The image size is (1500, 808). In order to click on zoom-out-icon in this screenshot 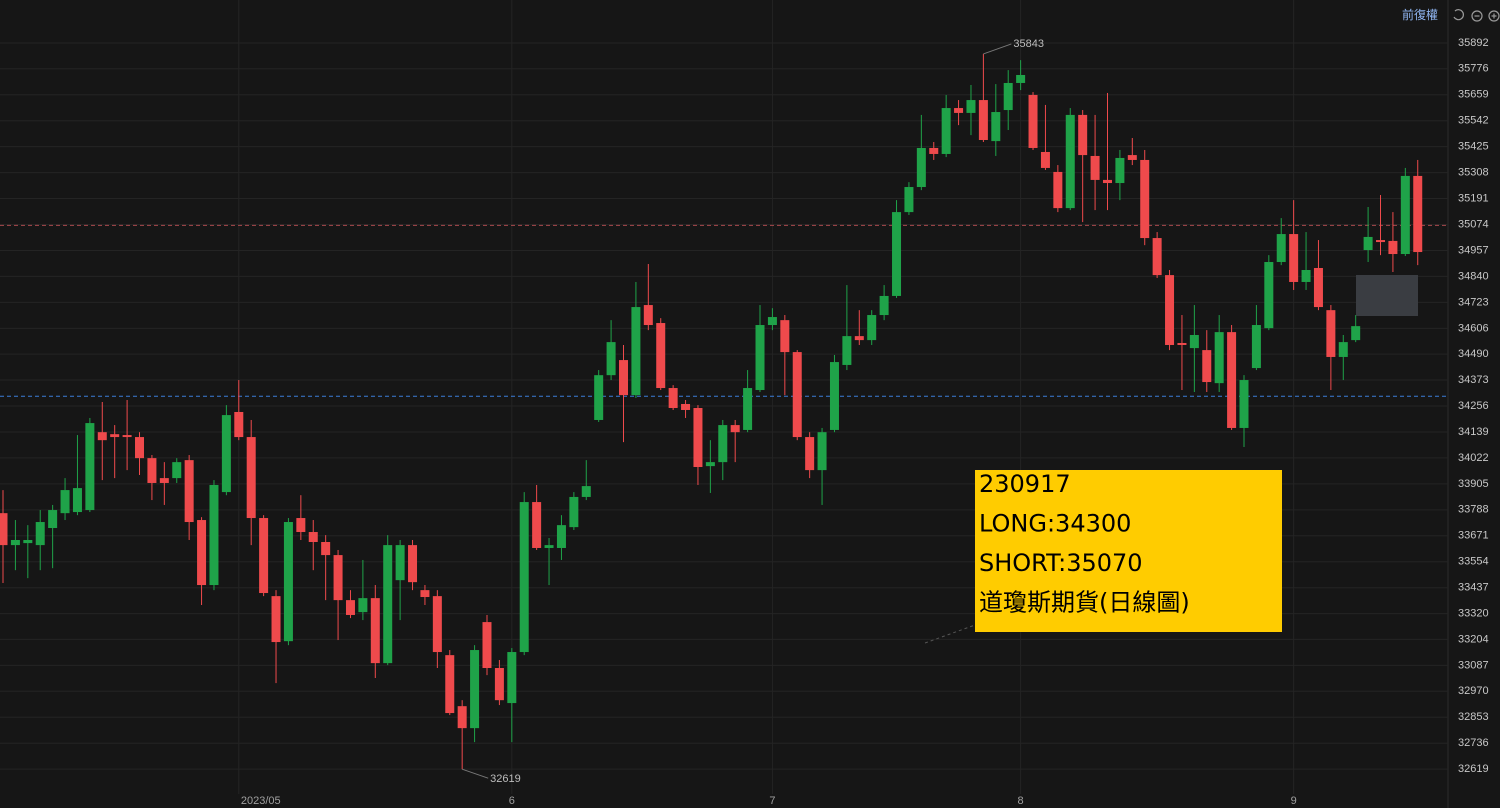, I will do `click(1477, 16)`.